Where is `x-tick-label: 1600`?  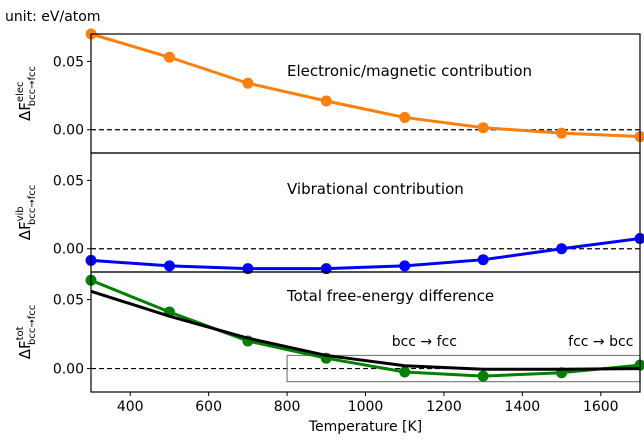 x-tick-label: 1600 is located at coordinates (601, 407).